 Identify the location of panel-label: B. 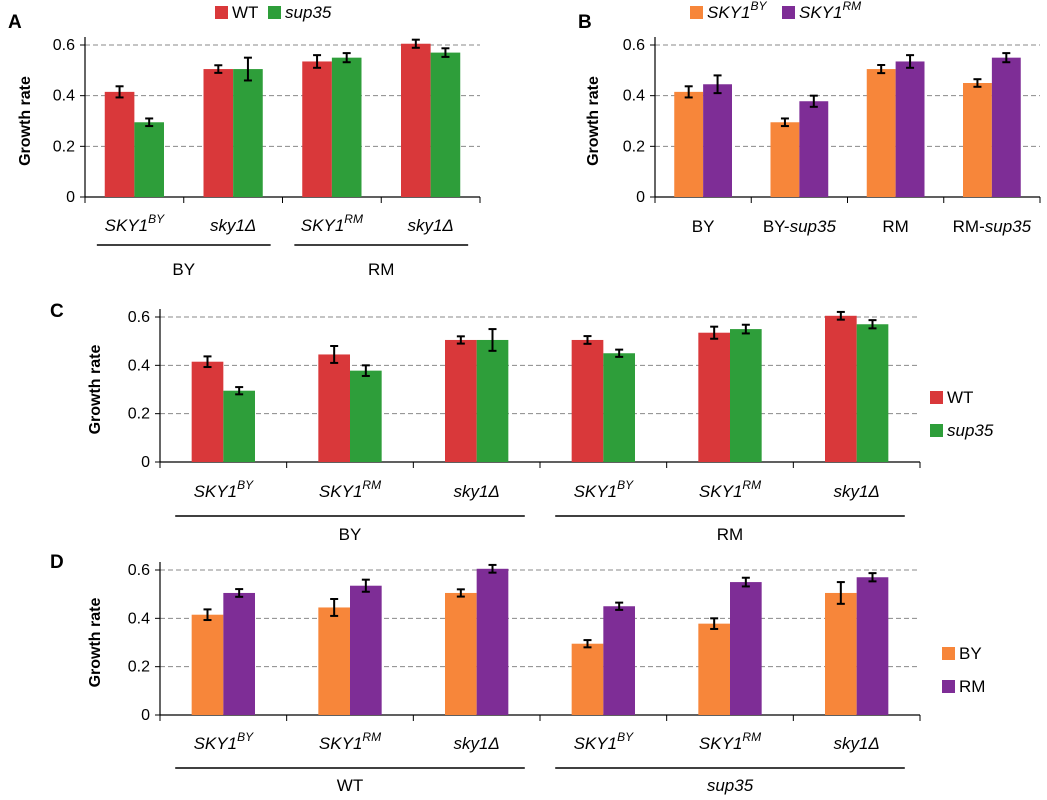
(585, 22).